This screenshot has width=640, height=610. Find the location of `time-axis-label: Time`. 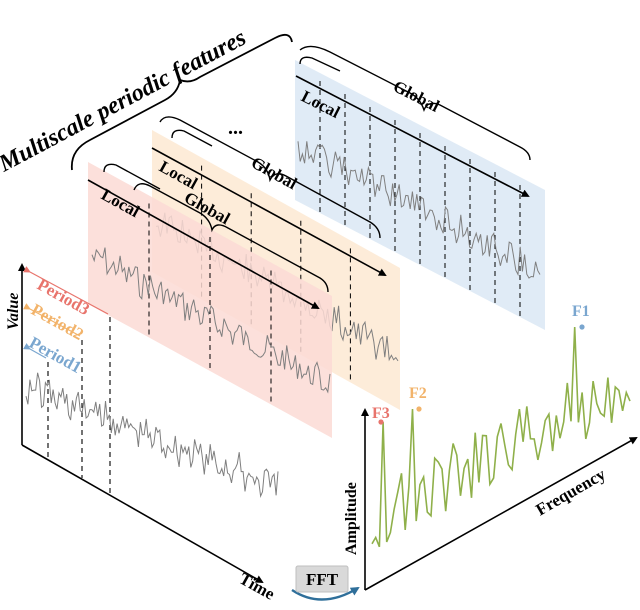

time-axis-label: Time is located at coordinates (257, 586).